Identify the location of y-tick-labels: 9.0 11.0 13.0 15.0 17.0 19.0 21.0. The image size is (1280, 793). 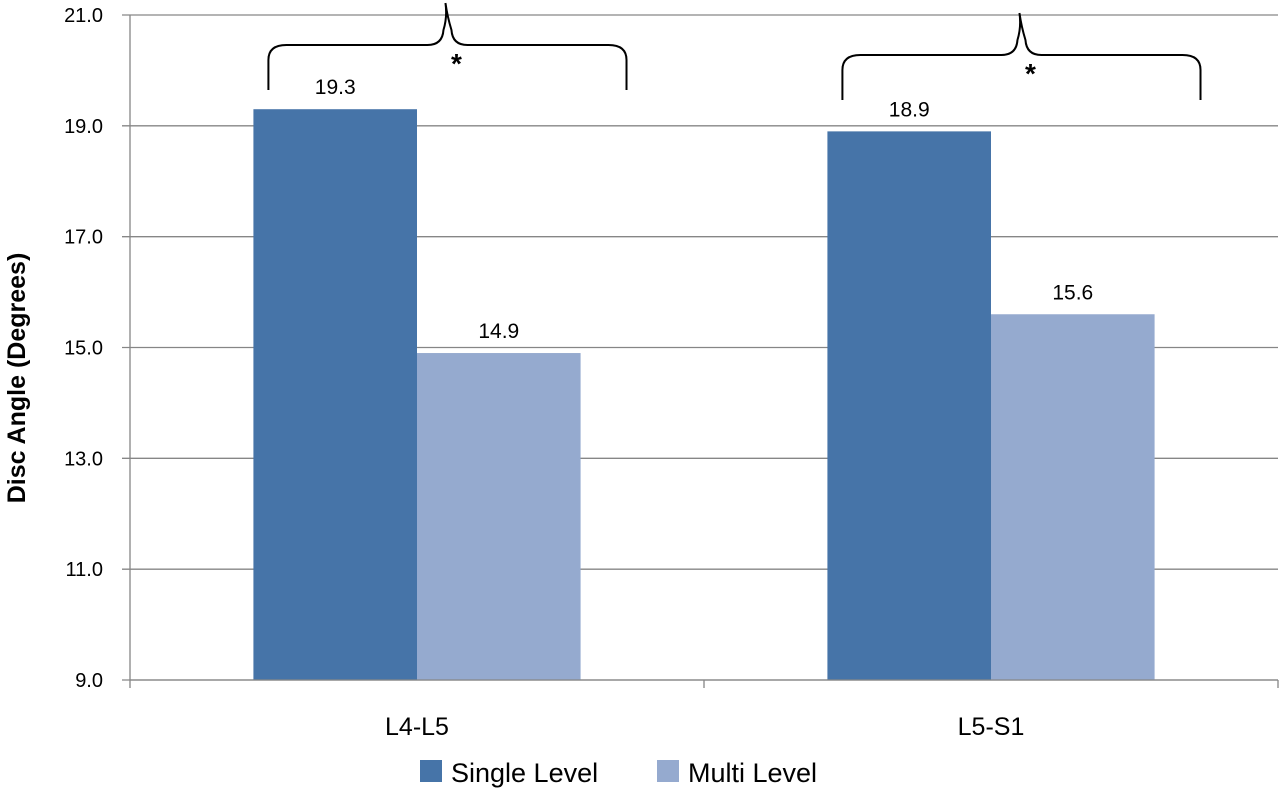
(83, 348).